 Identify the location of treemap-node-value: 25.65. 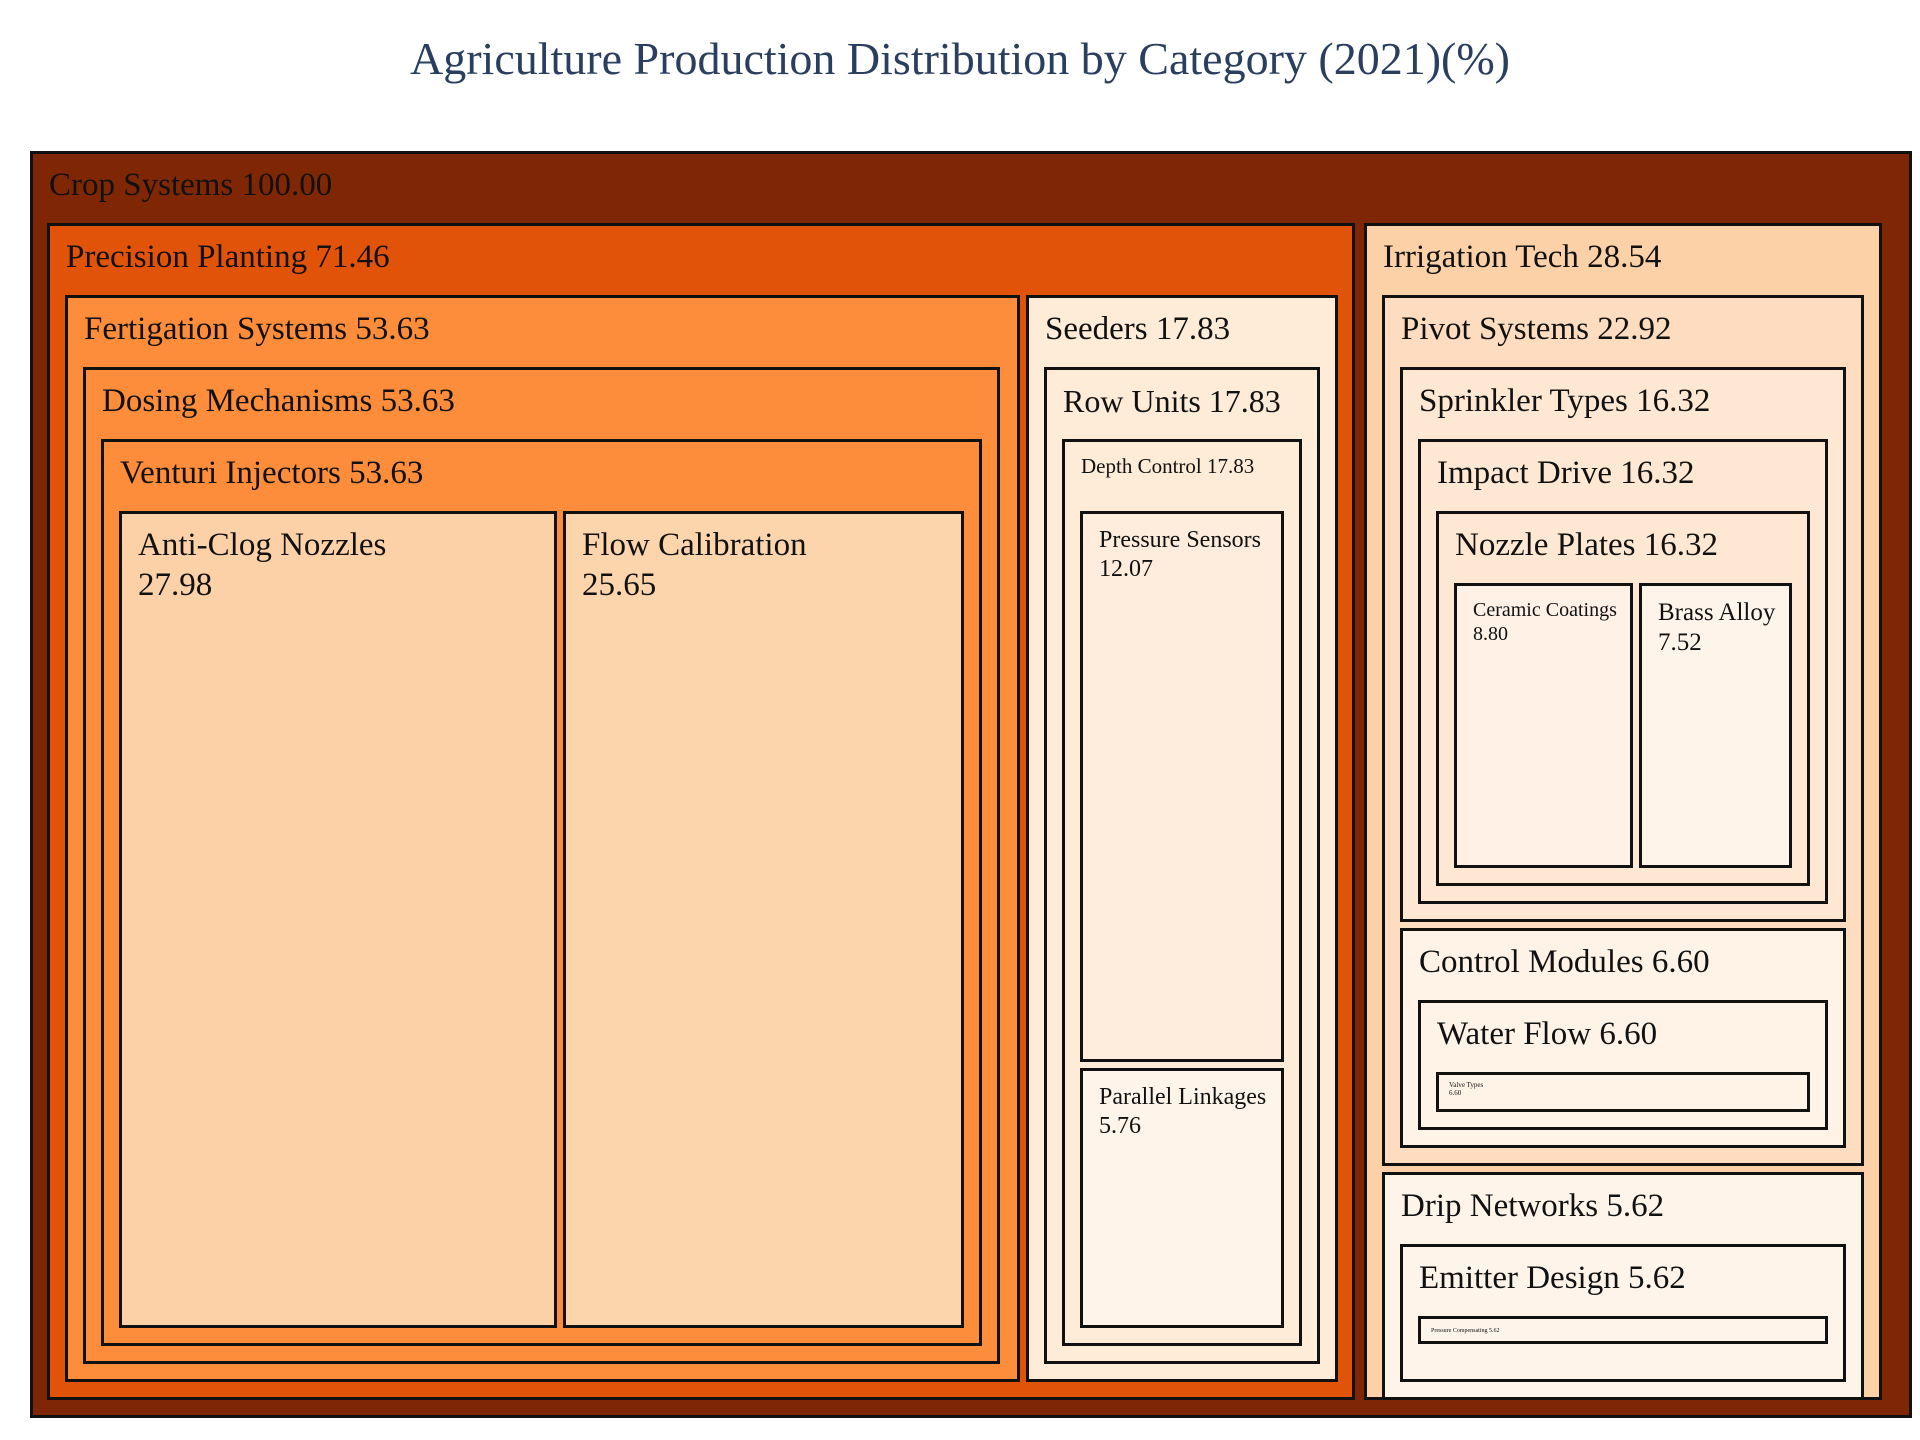
(619, 584).